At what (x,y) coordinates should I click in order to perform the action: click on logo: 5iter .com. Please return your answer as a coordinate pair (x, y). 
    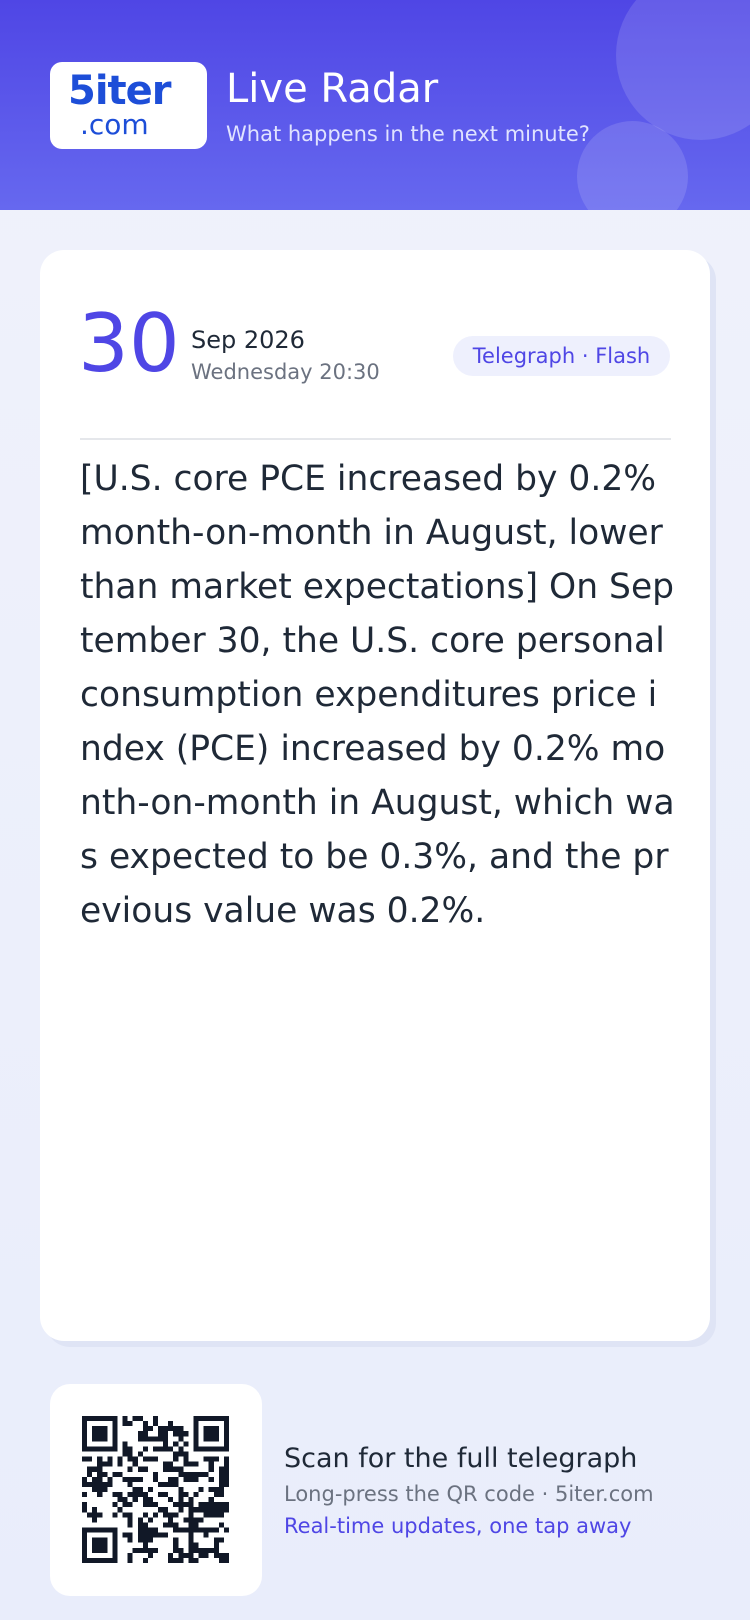
    Looking at the image, I should click on (128, 105).